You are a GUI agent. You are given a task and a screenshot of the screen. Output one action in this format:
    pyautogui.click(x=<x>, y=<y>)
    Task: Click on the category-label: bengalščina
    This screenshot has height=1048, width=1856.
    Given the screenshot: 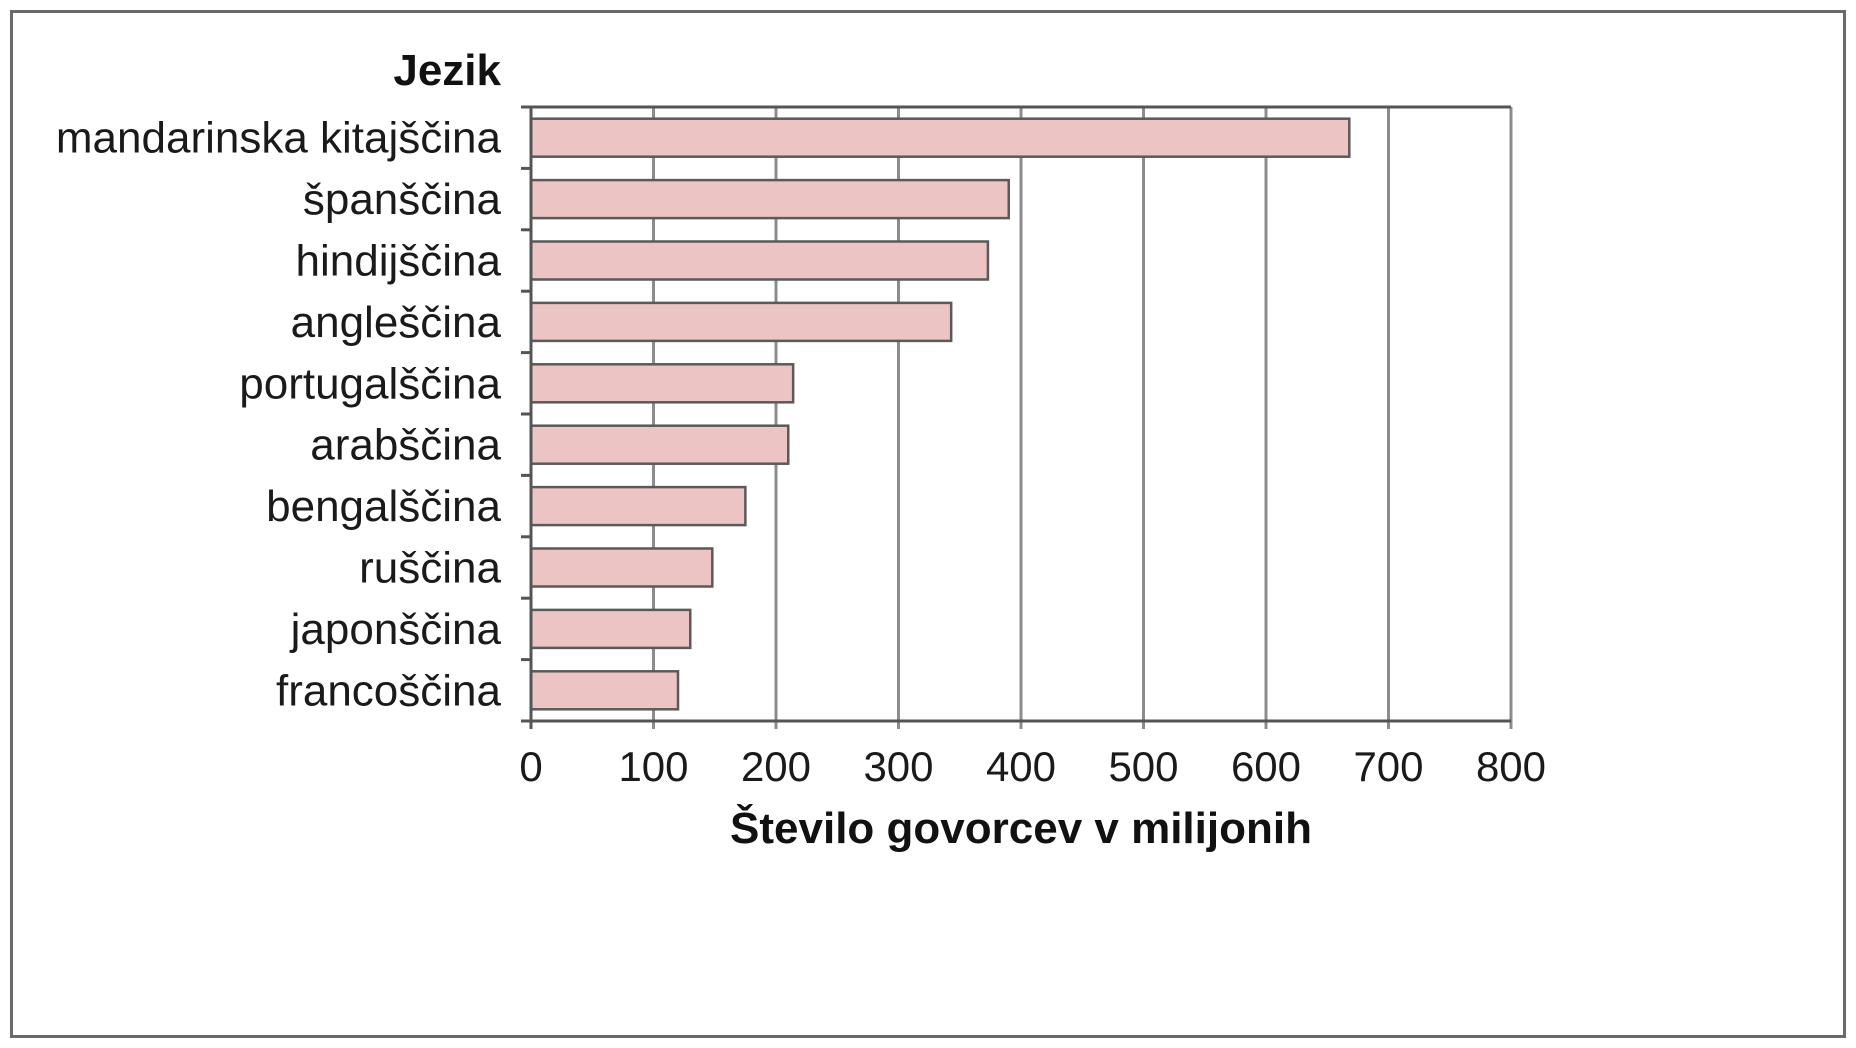 What is the action you would take?
    pyautogui.click(x=383, y=506)
    